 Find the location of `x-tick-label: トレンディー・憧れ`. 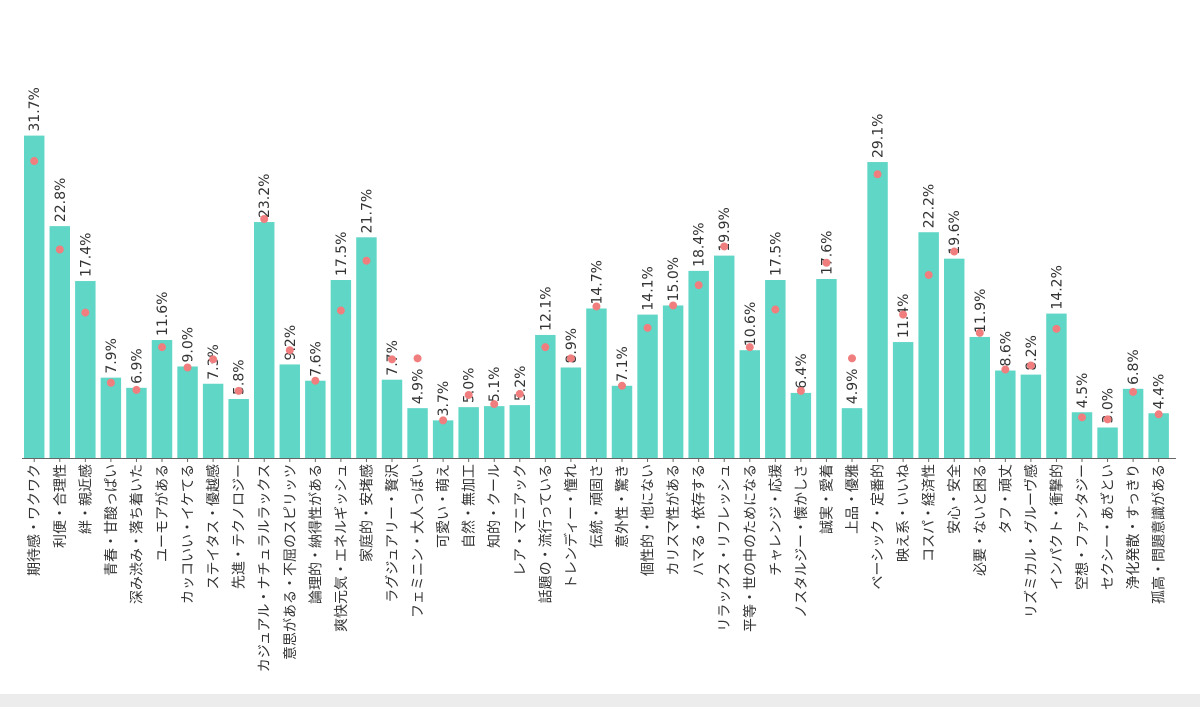

x-tick-label: トレンディー・憧れ is located at coordinates (571, 526).